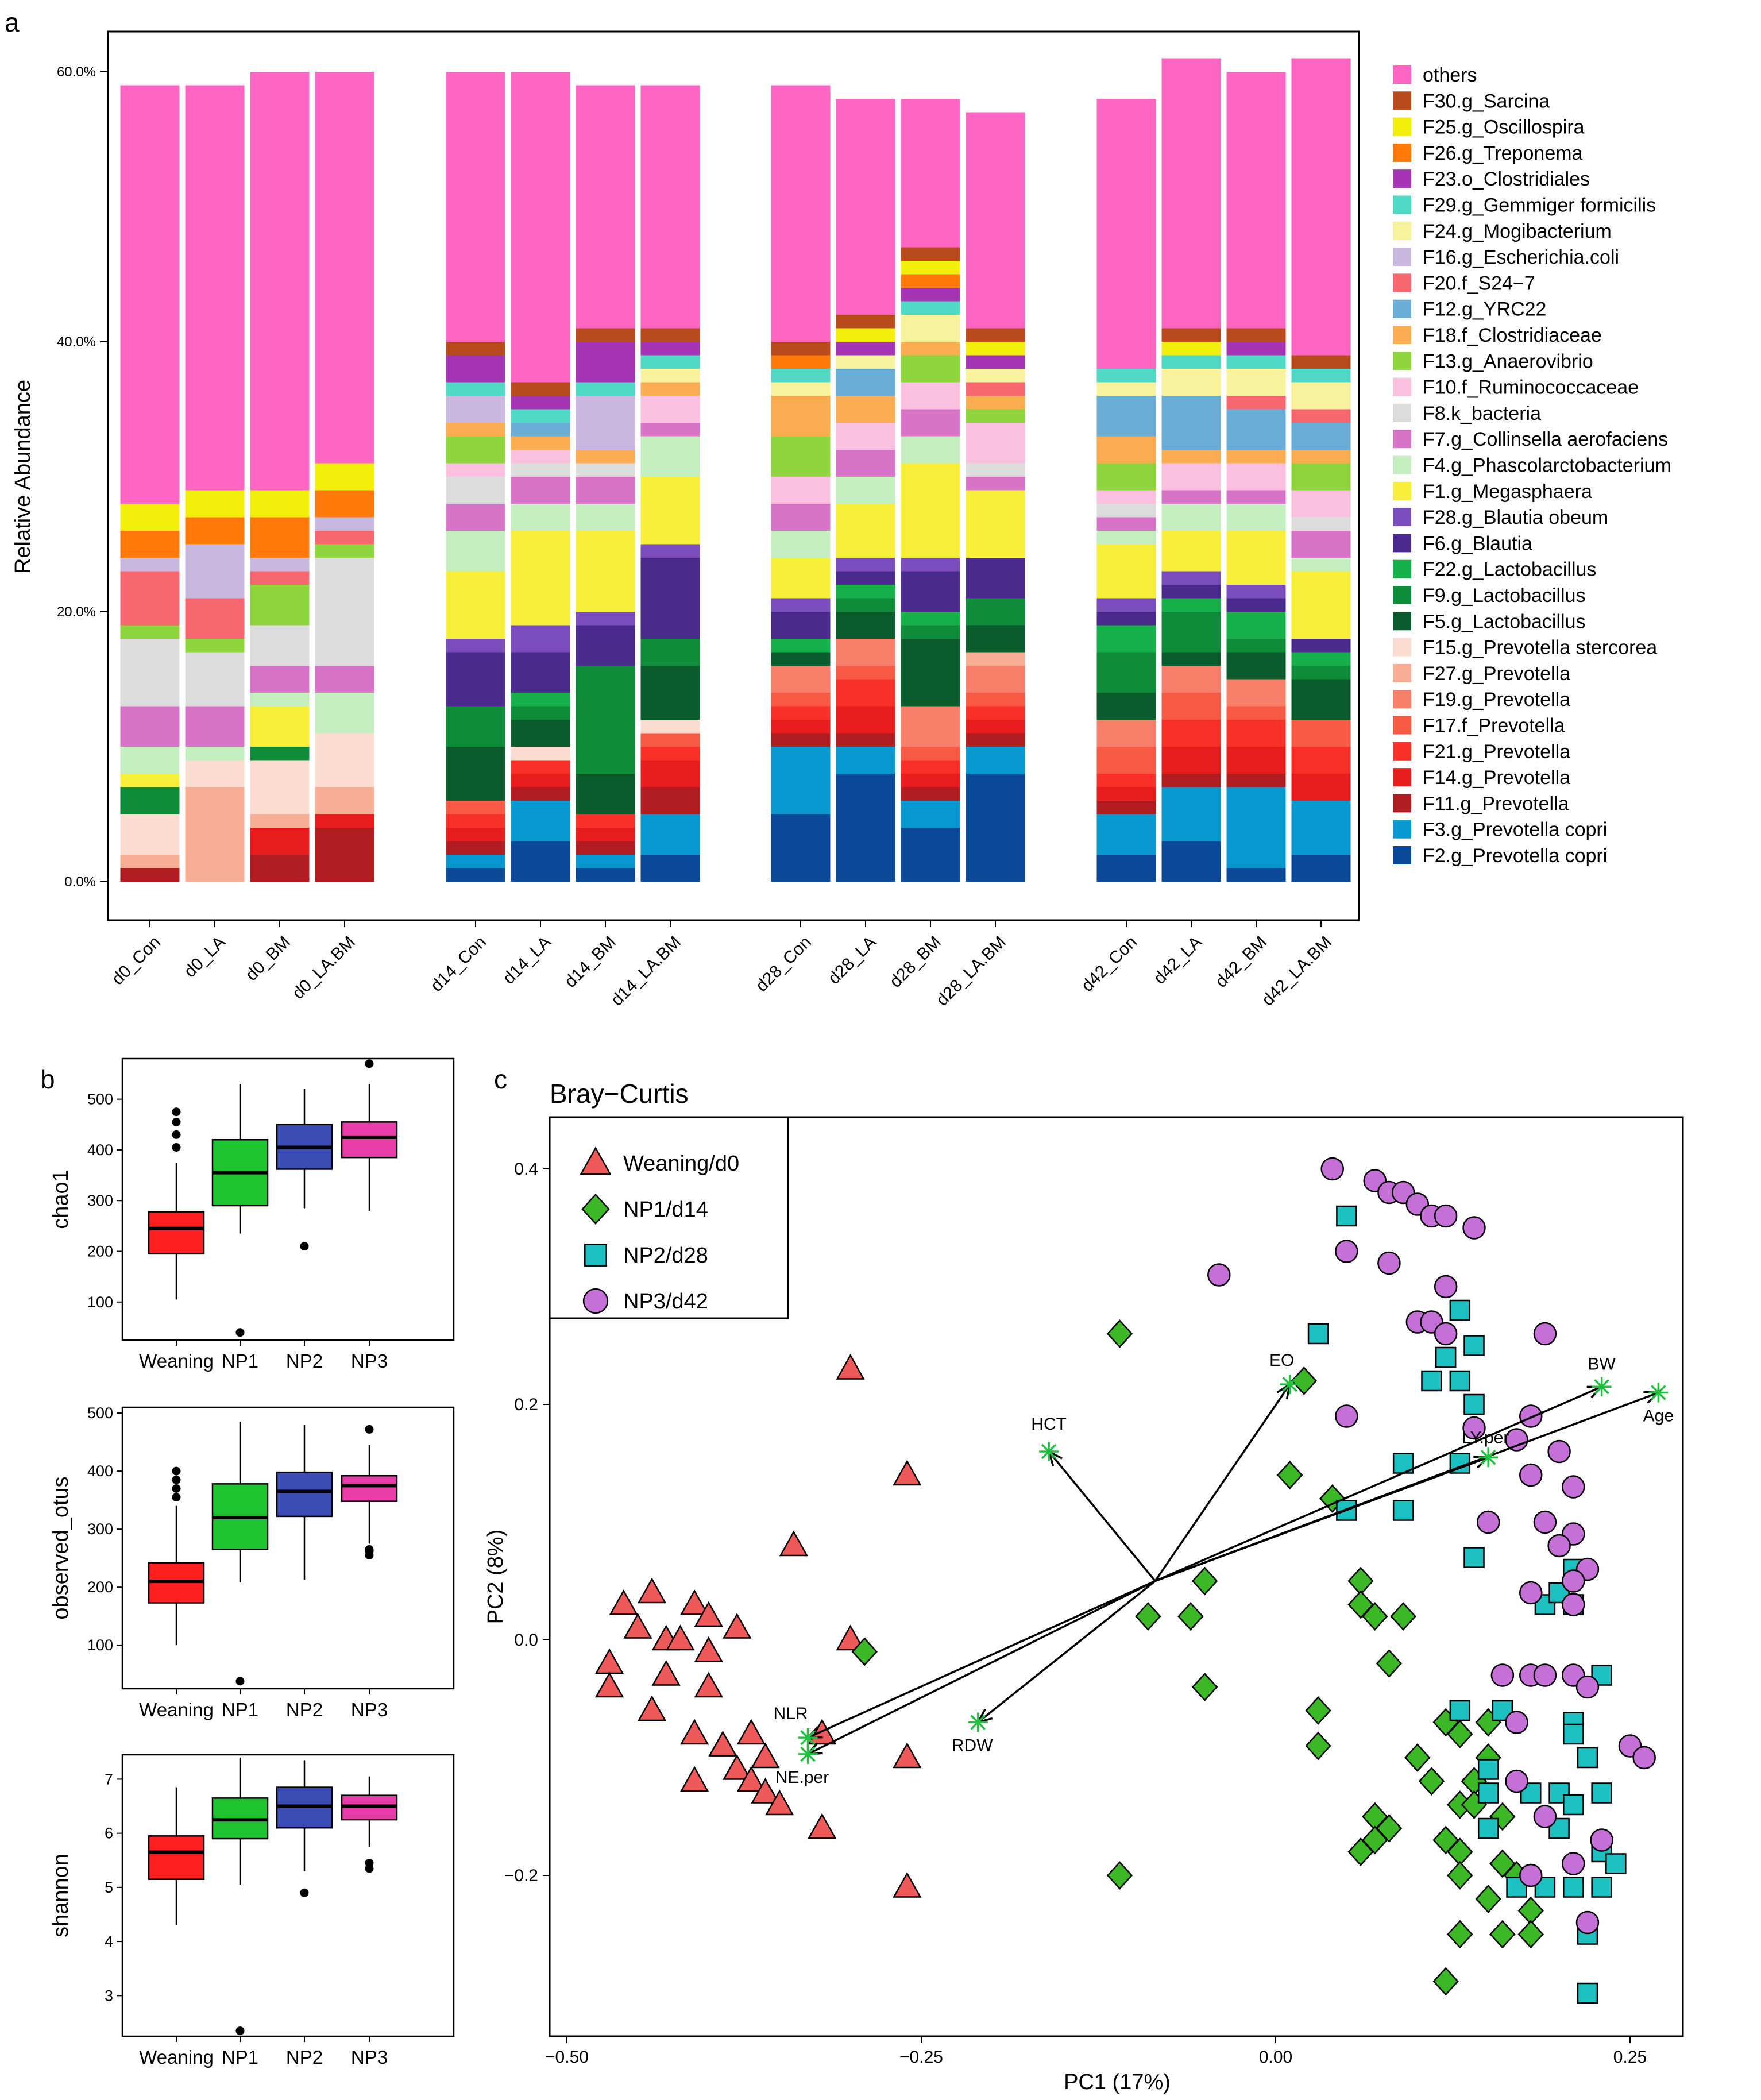  I want to click on environmental-vectors: BW Age EO LY.per HCT RDW NLR NE.per, so click(1224, 1569).